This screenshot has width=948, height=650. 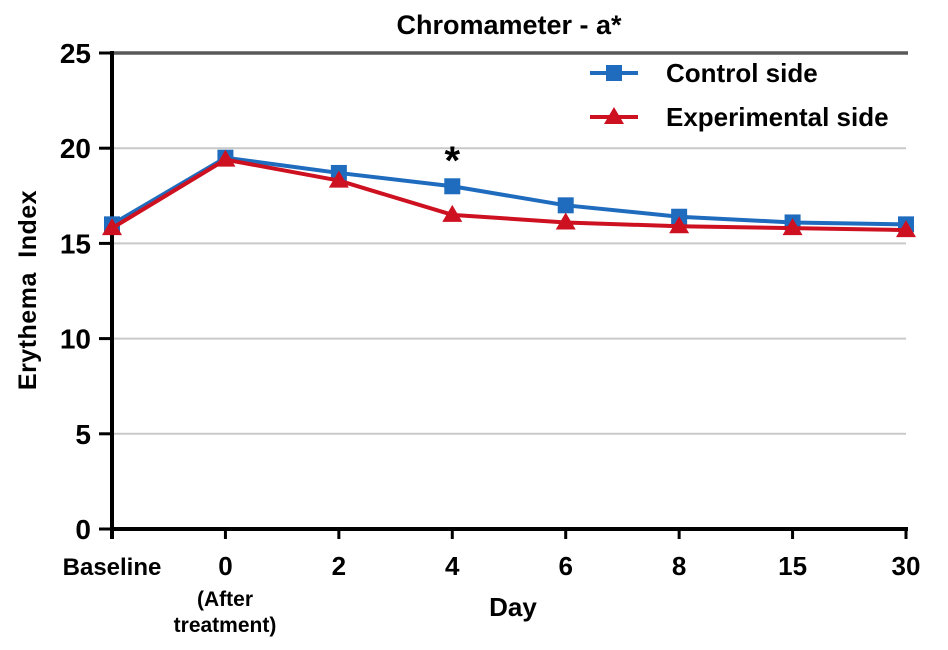 I want to click on significance-asterisk: *, so click(x=452, y=160).